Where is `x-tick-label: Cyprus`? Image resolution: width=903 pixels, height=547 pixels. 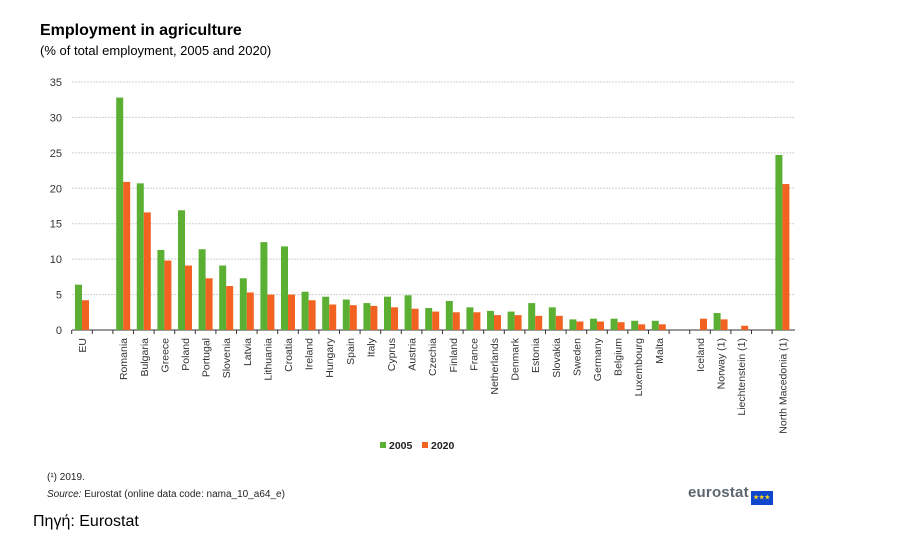 x-tick-label: Cyprus is located at coordinates (392, 354).